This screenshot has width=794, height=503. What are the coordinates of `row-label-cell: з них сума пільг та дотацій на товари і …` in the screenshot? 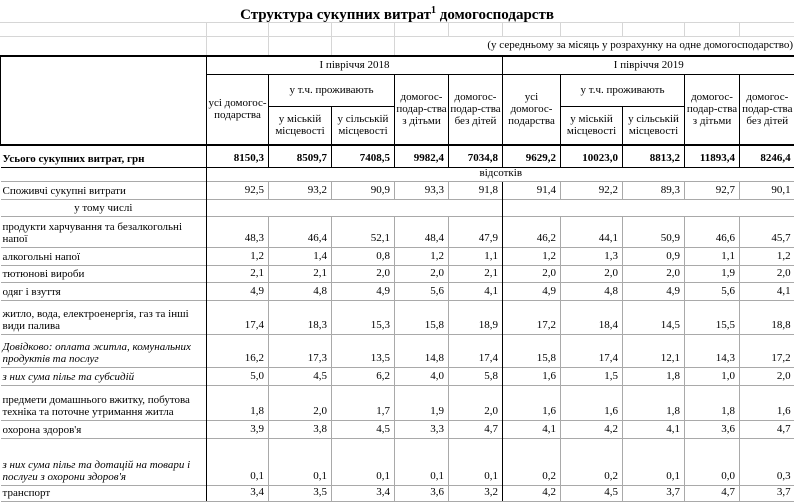 It's located at (103, 461).